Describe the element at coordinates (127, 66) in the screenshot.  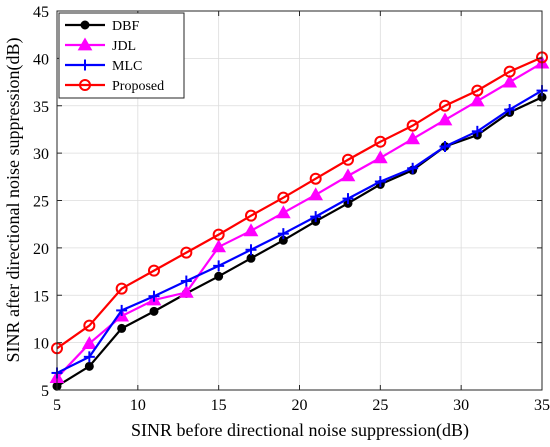
I see `legend-label: MLC` at that location.